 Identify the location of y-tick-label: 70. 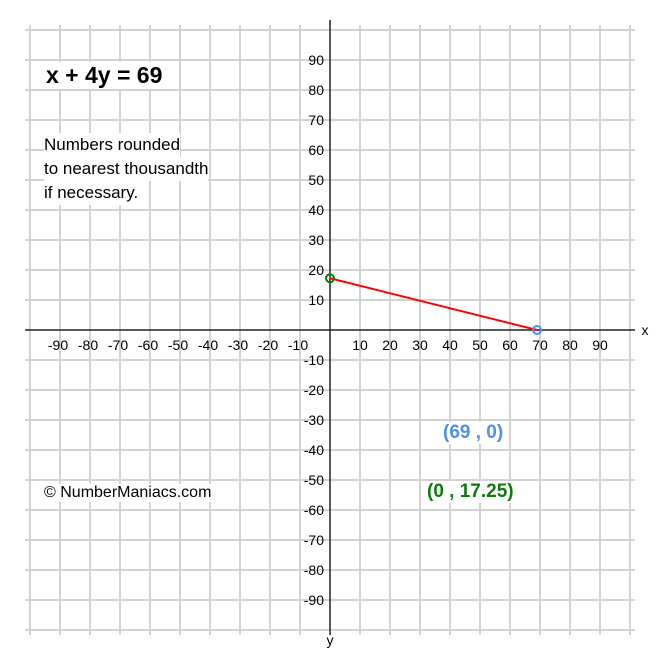
(316, 120).